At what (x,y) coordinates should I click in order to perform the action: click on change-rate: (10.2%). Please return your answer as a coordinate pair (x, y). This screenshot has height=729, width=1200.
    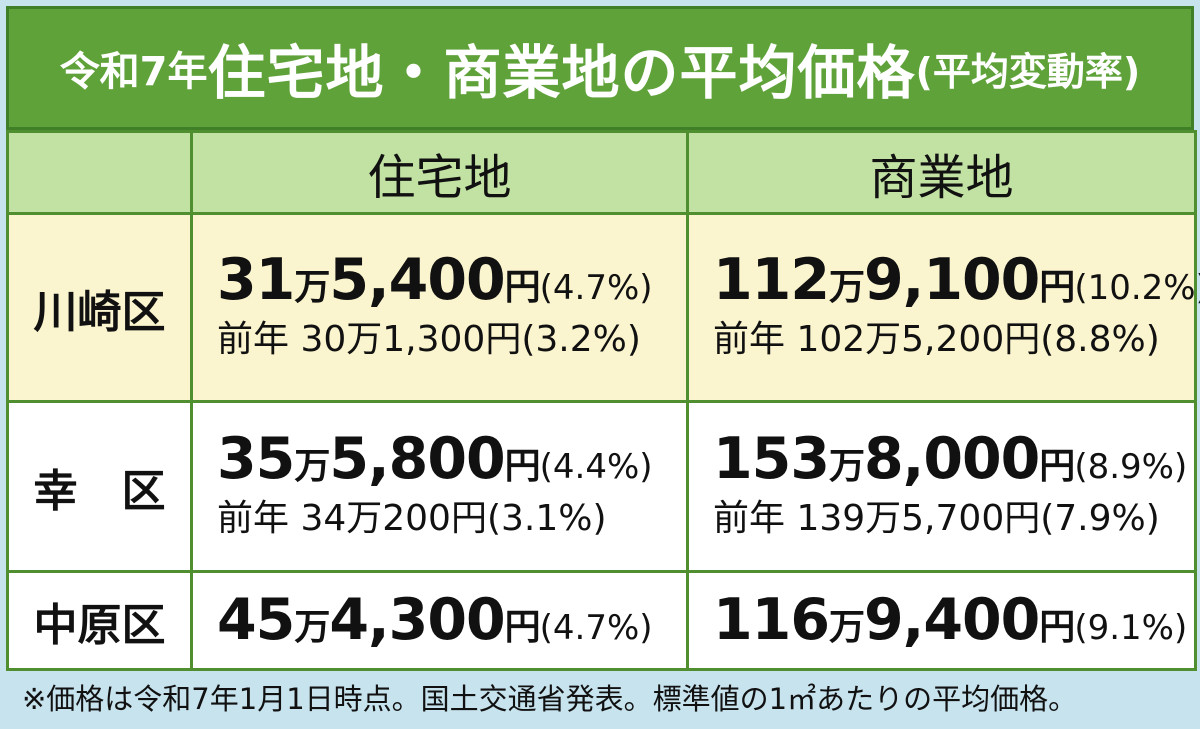
    Looking at the image, I should click on (1137, 287).